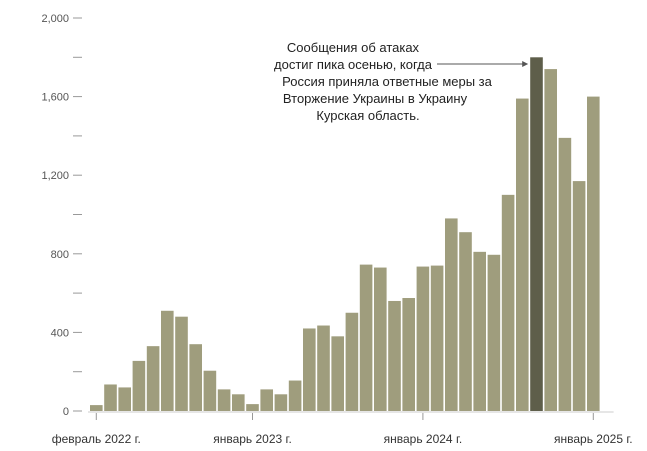  Describe the element at coordinates (593, 439) in the screenshot. I see `x-tick-label: январь 2025 г.` at that location.